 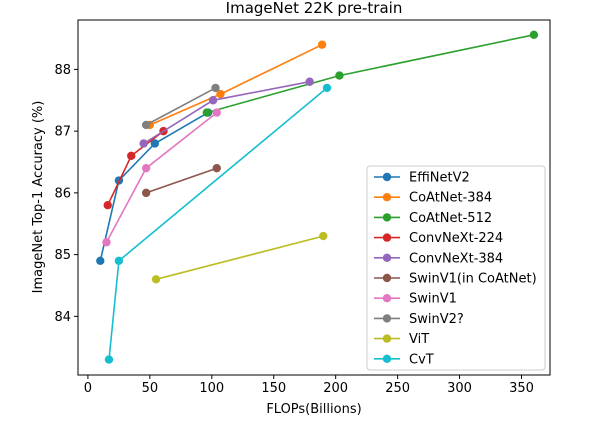 I want to click on y-tick-label: 84, so click(x=62, y=317).